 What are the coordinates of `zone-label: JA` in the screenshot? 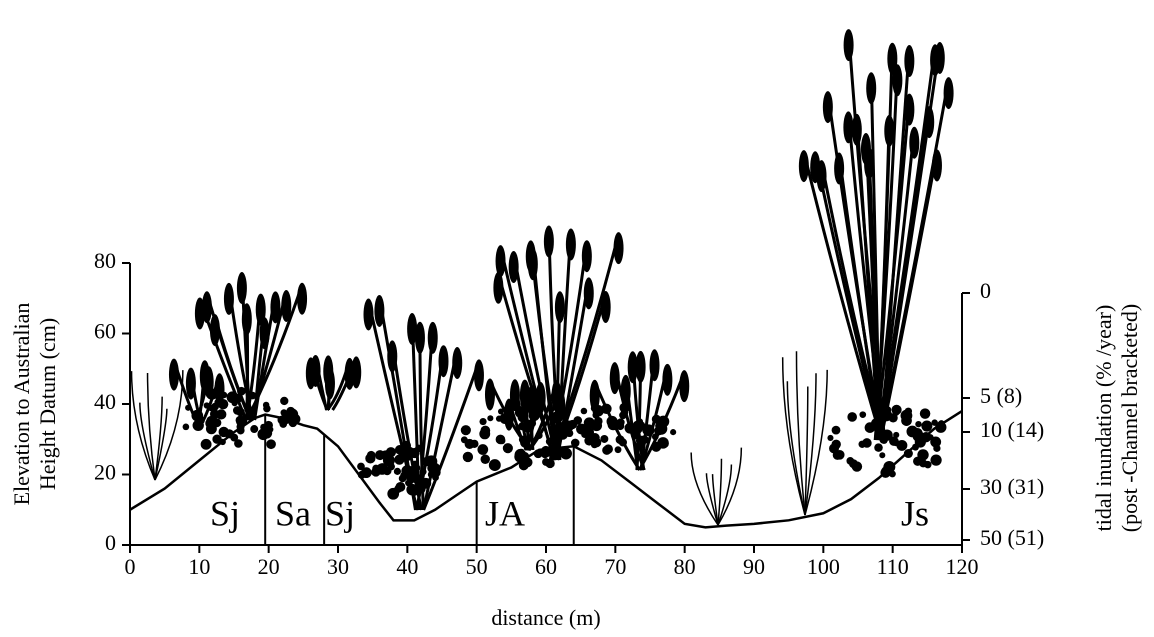 It's located at (505, 513).